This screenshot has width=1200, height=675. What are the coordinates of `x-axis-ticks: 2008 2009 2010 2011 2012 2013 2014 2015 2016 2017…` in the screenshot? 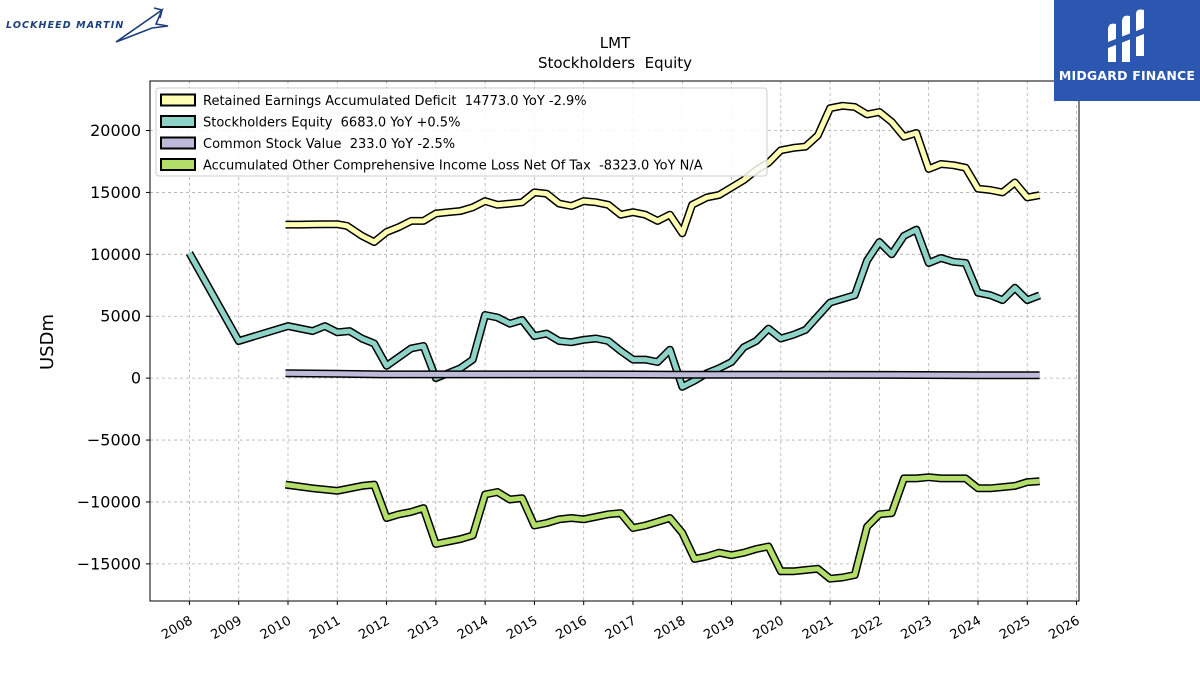 It's located at (621, 622).